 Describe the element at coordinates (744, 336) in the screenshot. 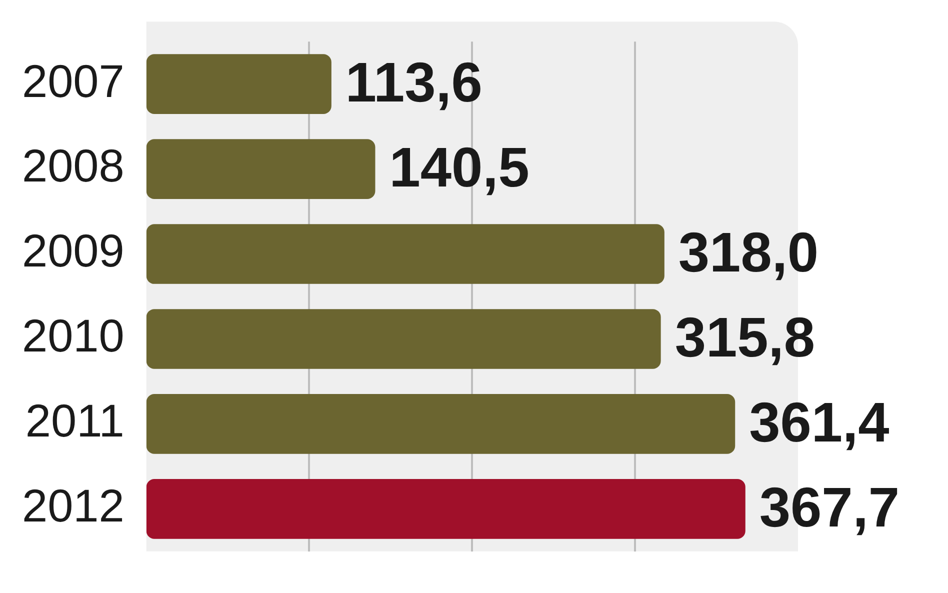

I see `data-label: 315,8` at that location.